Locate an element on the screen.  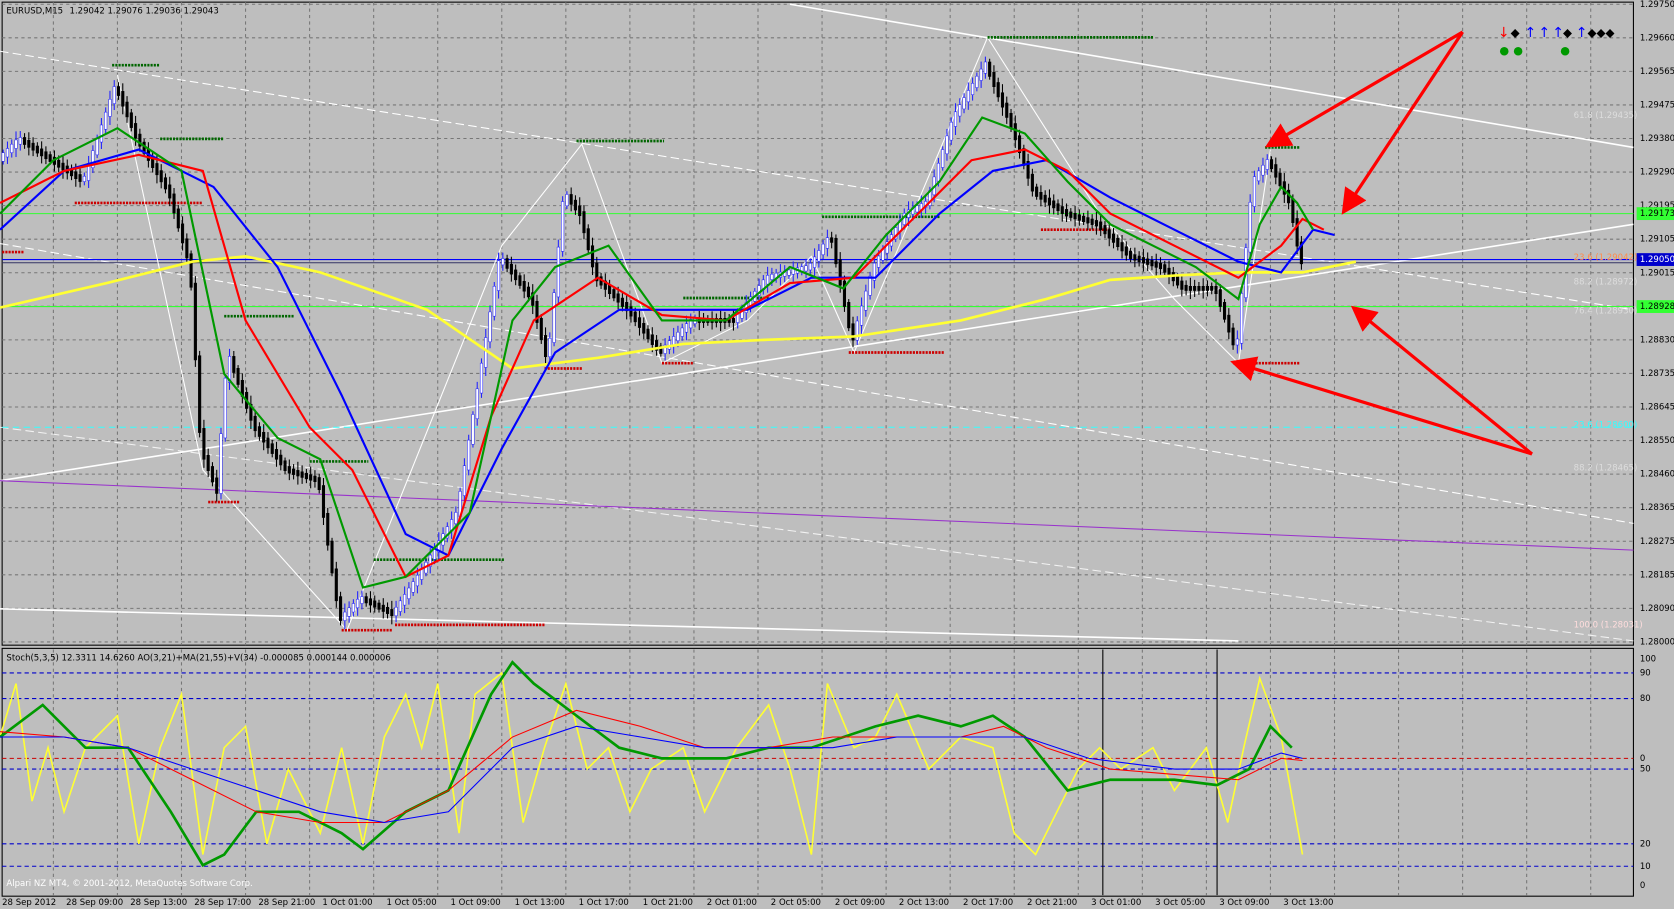
price-label: 1.29290 is located at coordinates (1657, 173).